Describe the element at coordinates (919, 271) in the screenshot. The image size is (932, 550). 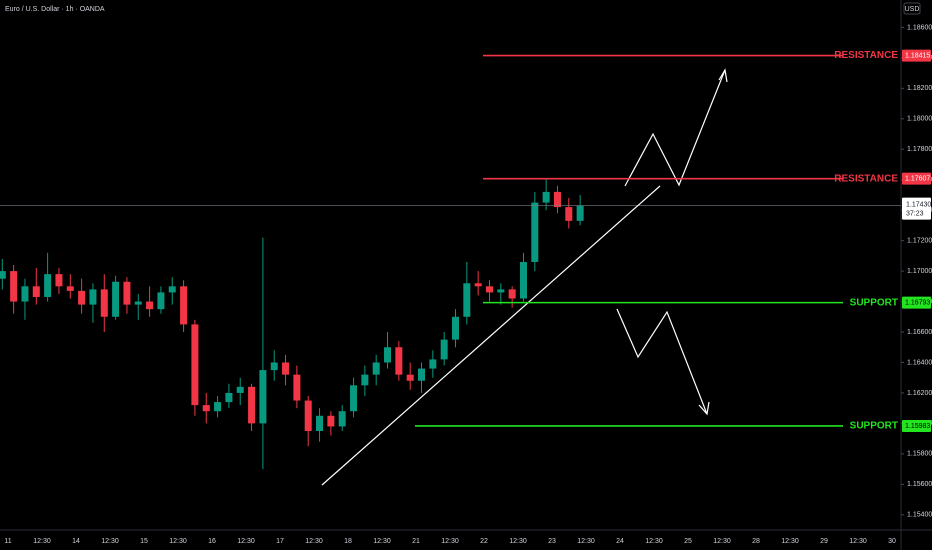
I see `y-tick-label: 1.17000` at that location.